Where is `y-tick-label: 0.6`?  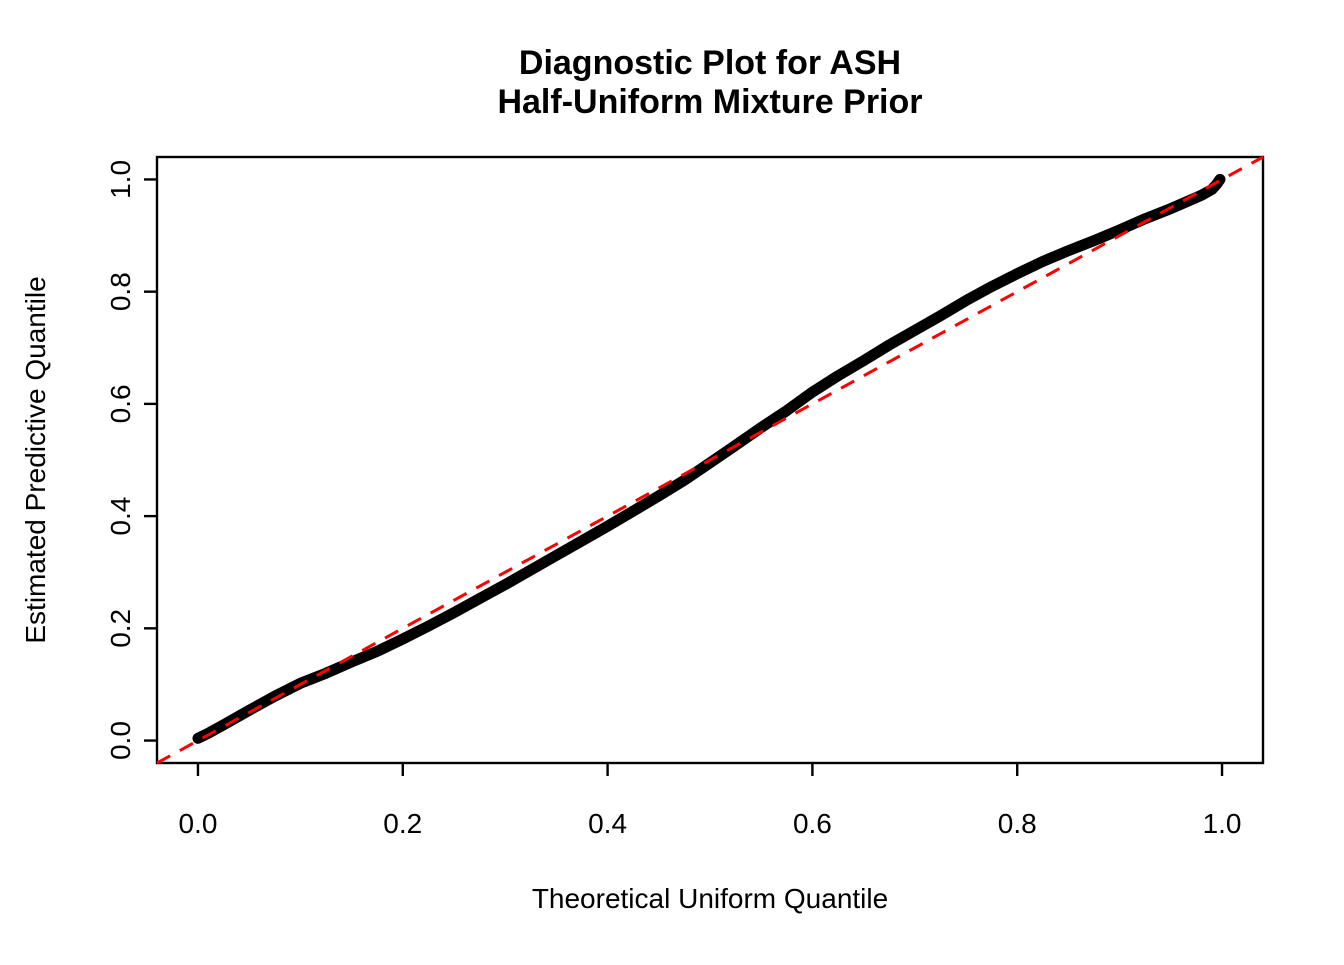
y-tick-label: 0.6 is located at coordinates (120, 403).